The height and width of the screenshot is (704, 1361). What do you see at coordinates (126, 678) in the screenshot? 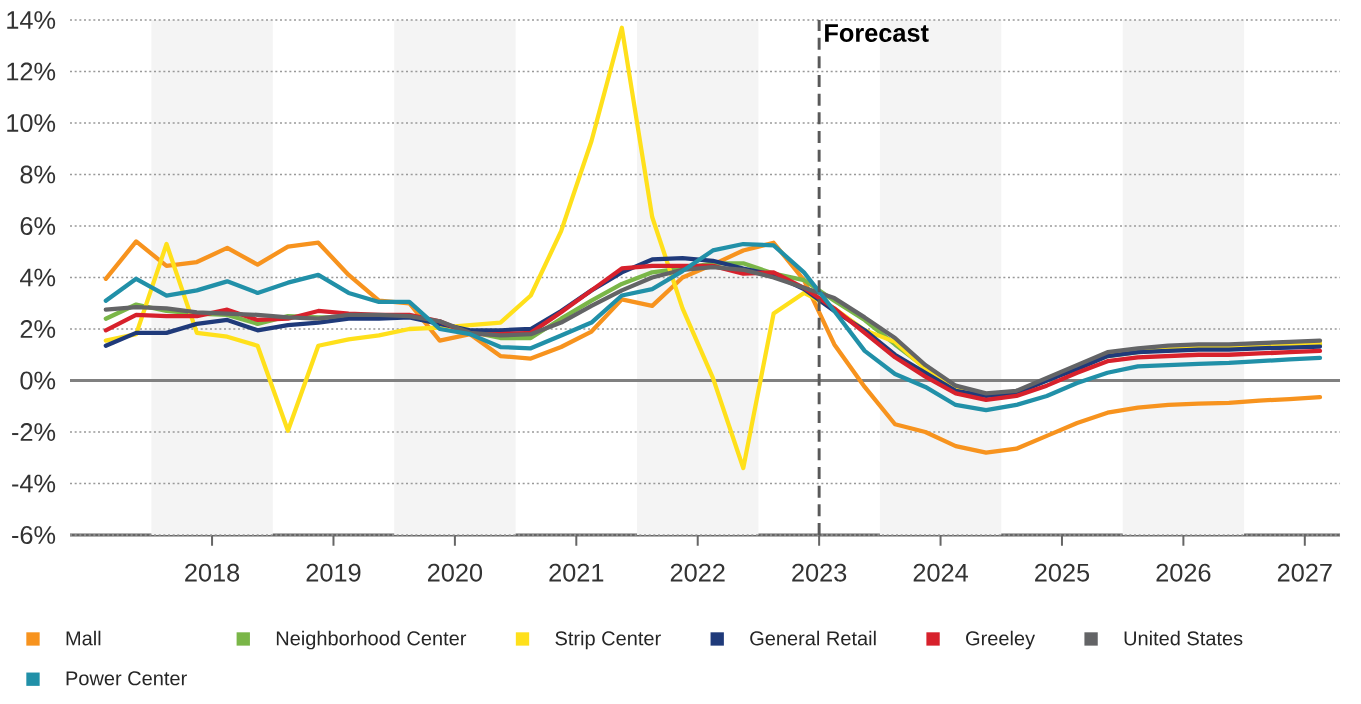
I see `legend-label: Power Center` at bounding box center [126, 678].